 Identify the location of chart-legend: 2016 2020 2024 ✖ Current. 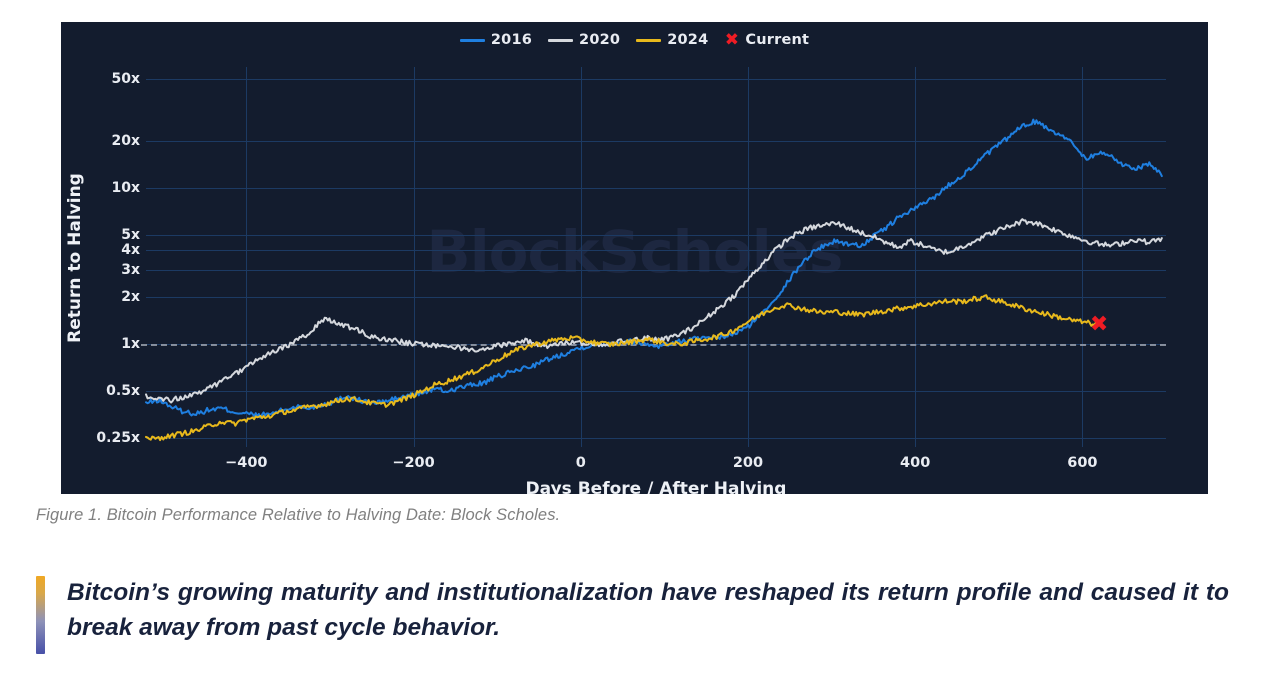
(634, 39).